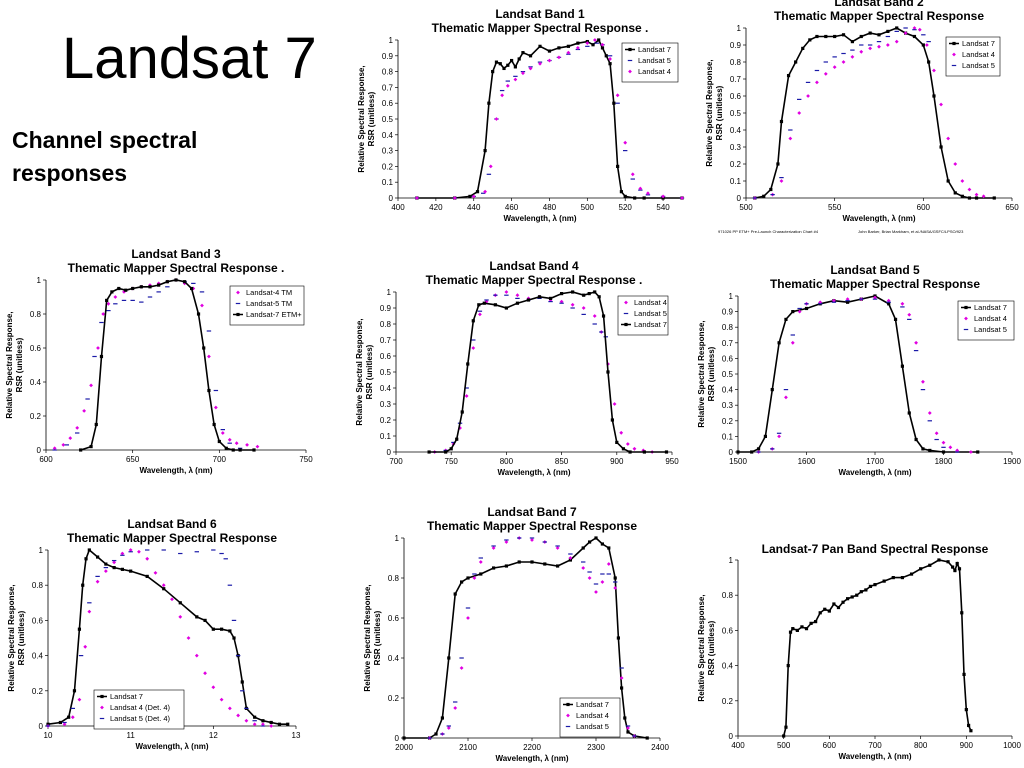  I want to click on legend-label: Landsat-5 TM, so click(269, 303).